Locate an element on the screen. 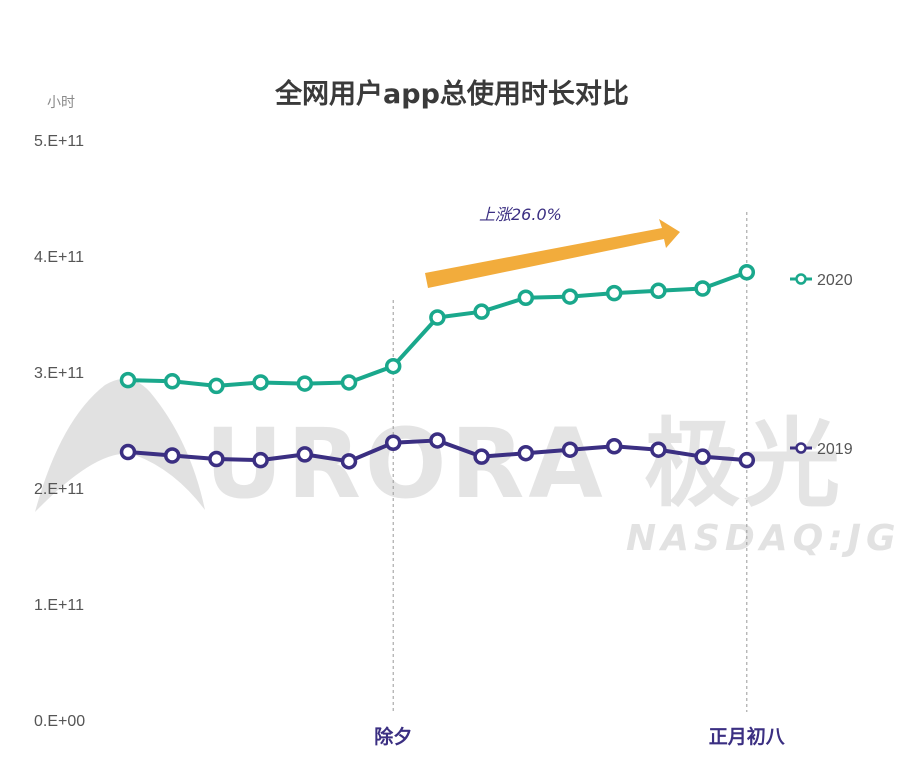 The width and height of the screenshot is (905, 772). y-axis-ticks: 5.E+11 4.E+11 3.E+11 2.E+11 1.E+11 0.E+00 is located at coordinates (59, 431).